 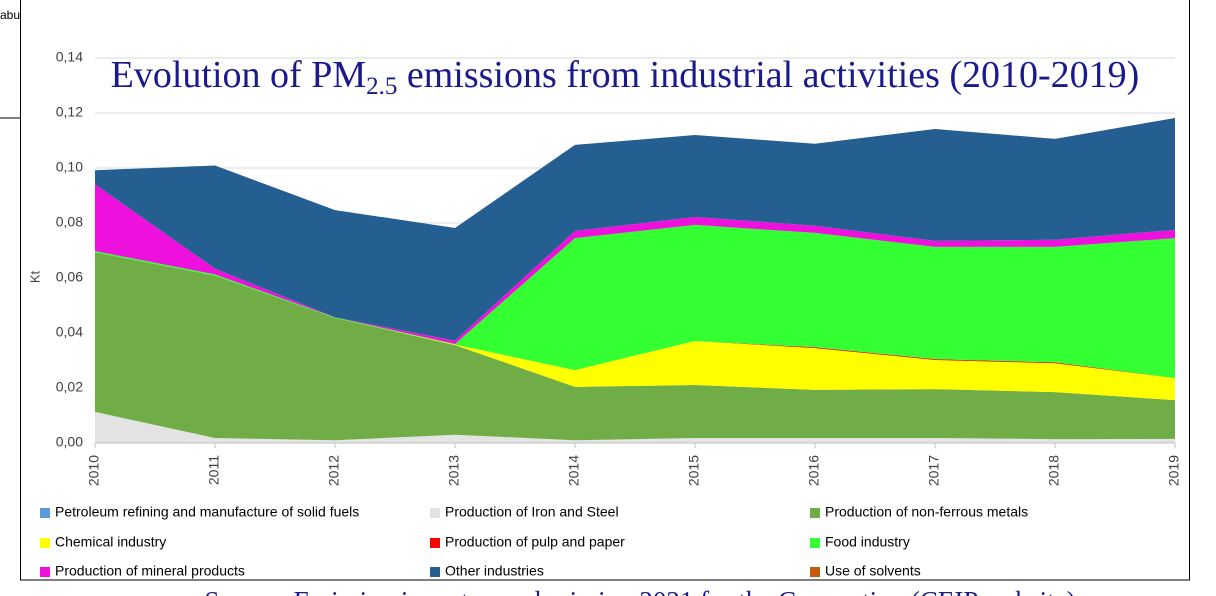 What do you see at coordinates (381, 86) in the screenshot?
I see `title-subscript: 2.5` at bounding box center [381, 86].